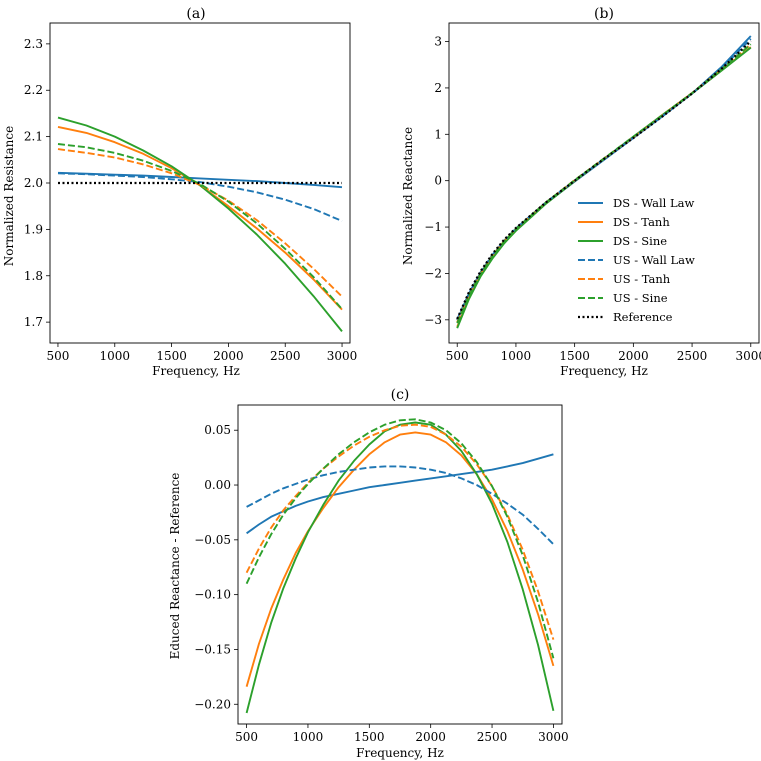 This screenshot has height=761, width=761. What do you see at coordinates (438, 134) in the screenshot?
I see `panel-b-y-tick-label: 1` at bounding box center [438, 134].